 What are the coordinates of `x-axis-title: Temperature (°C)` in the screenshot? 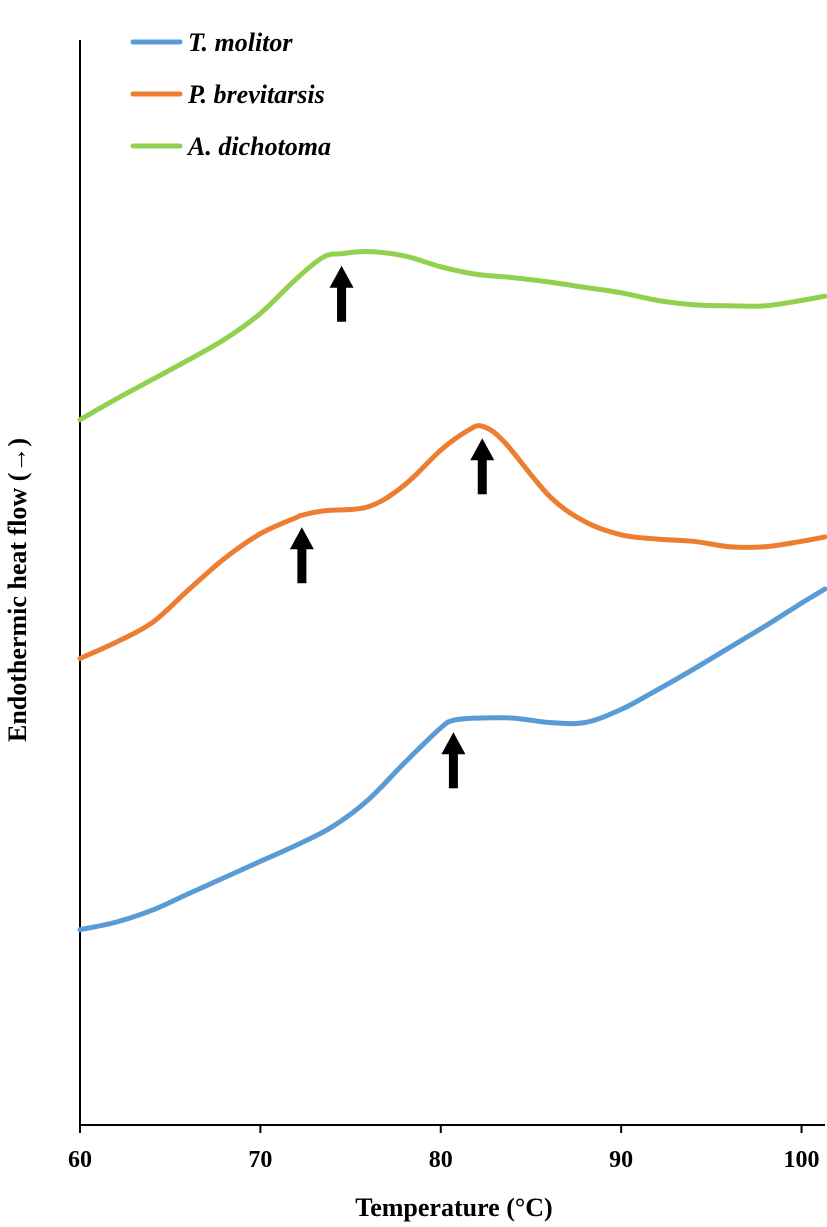 It's located at (453, 1207).